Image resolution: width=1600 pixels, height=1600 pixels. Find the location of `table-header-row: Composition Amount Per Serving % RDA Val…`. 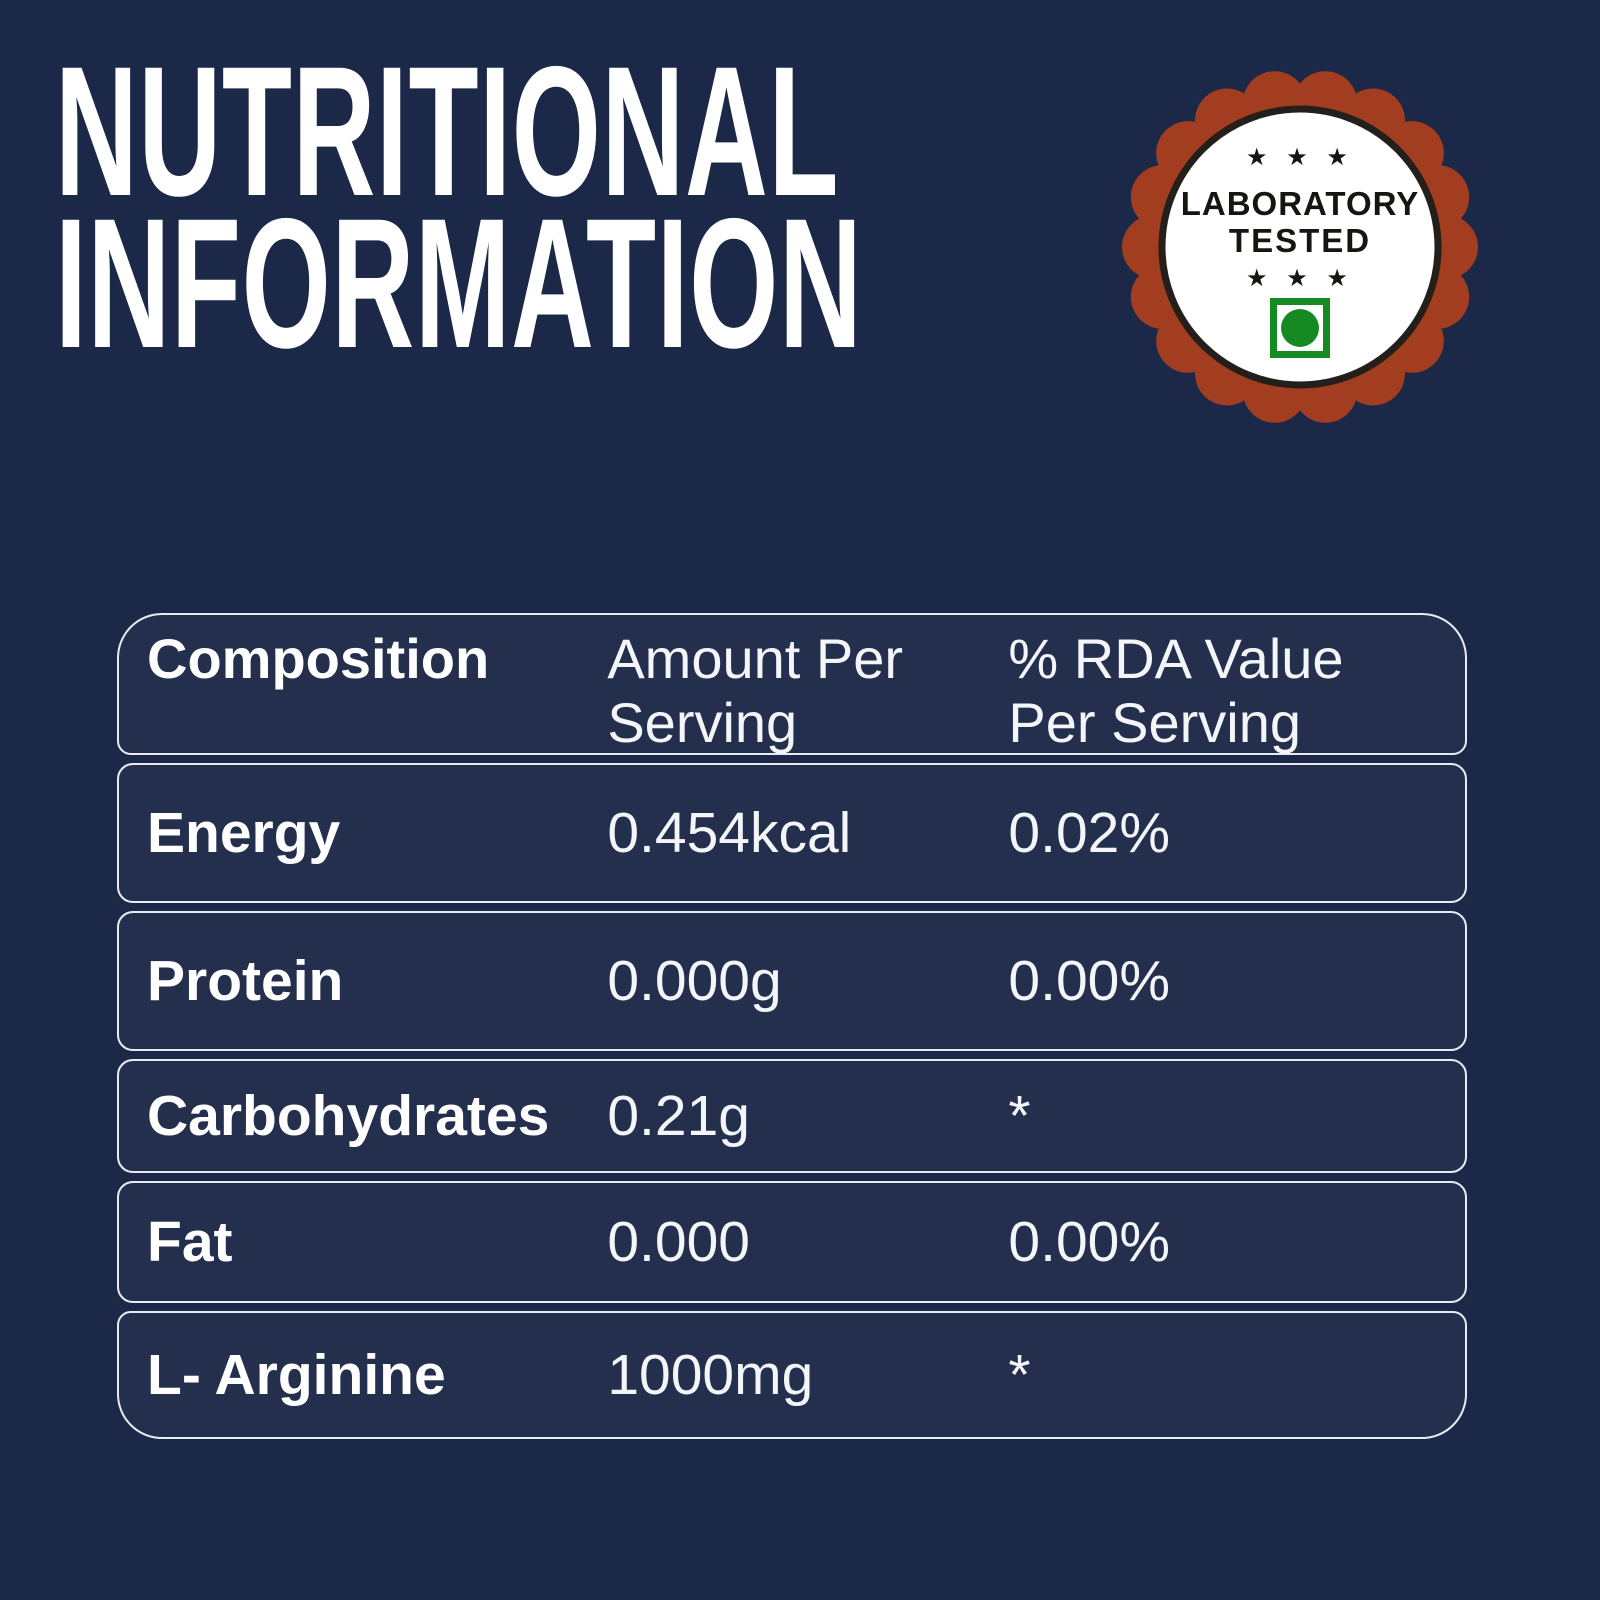

table-header-row: Composition Amount Per Serving % RDA Val… is located at coordinates (792, 684).